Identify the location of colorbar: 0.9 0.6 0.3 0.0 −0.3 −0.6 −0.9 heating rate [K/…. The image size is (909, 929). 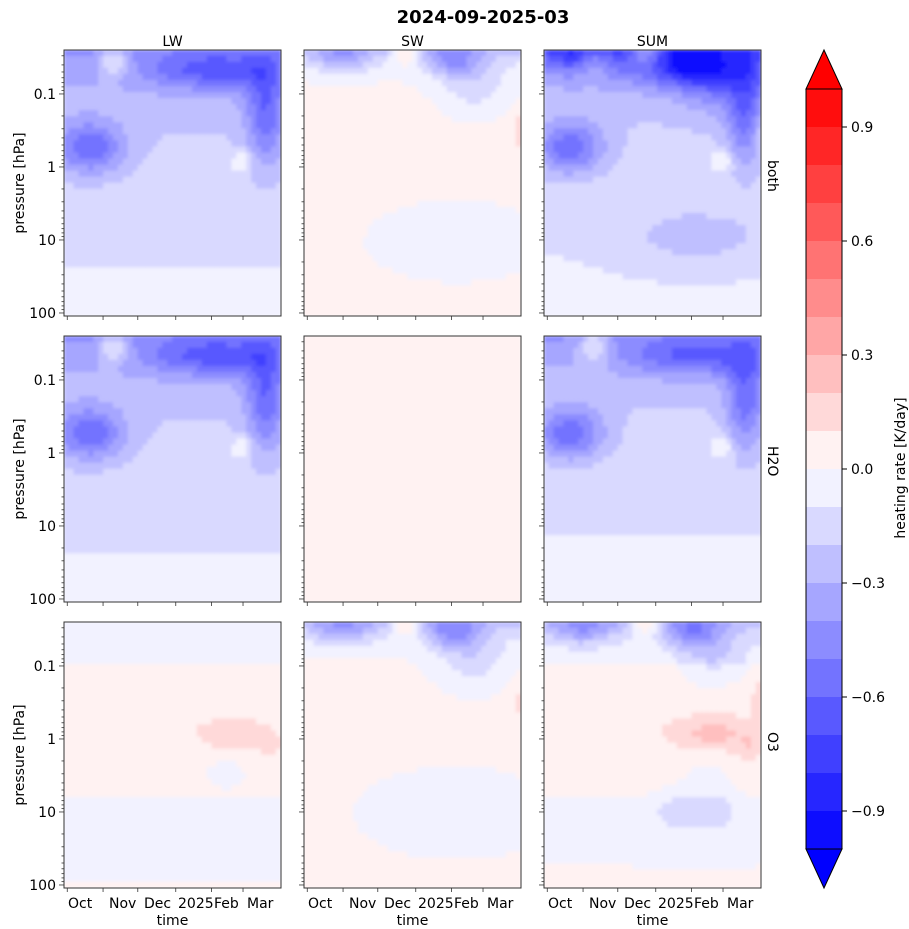
(857, 469).